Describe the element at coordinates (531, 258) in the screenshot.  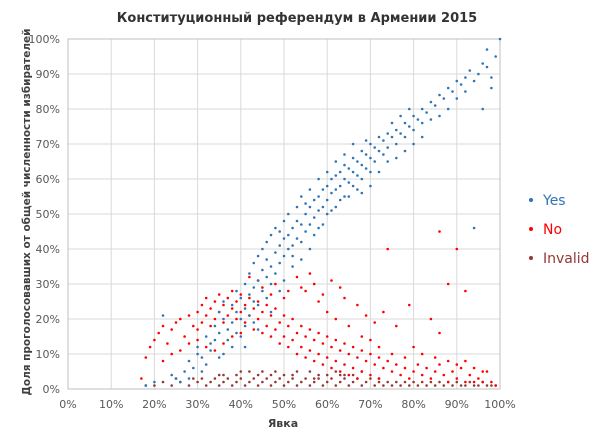
I see `legend-marker-invalid` at that location.